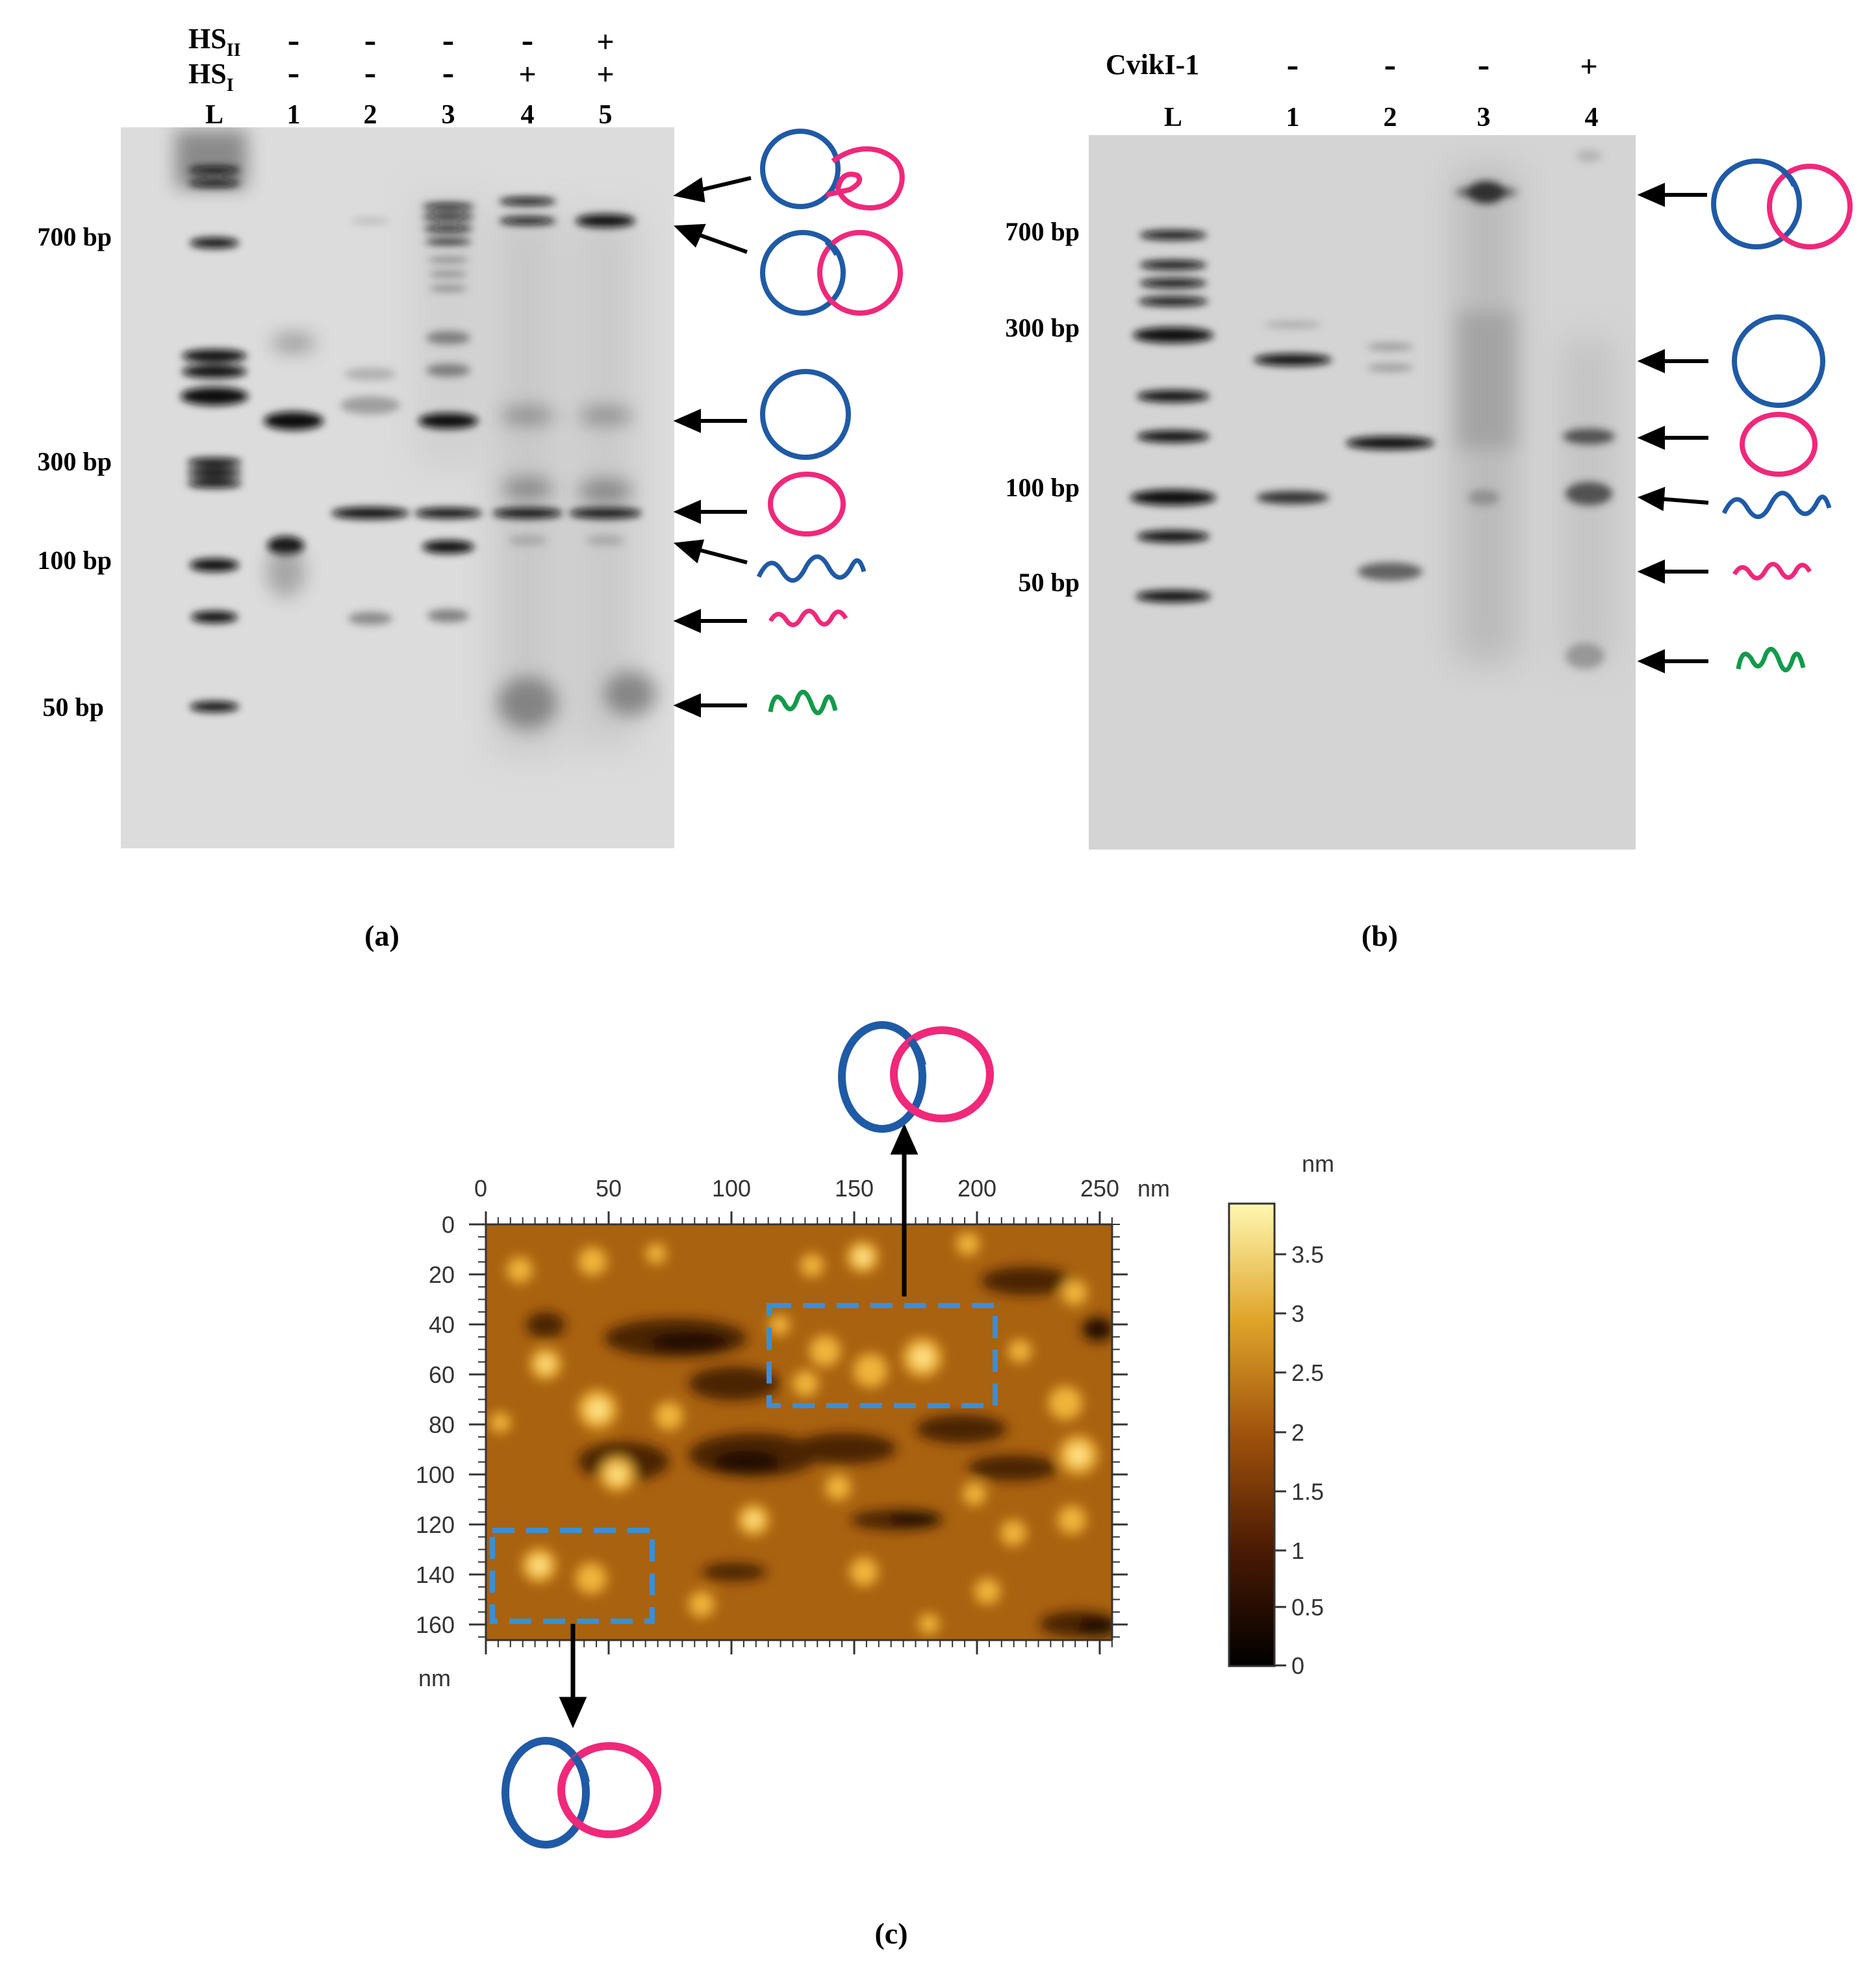 This screenshot has height=1972, width=1876. I want to click on panel-c-catenane-top, so click(916, 1077).